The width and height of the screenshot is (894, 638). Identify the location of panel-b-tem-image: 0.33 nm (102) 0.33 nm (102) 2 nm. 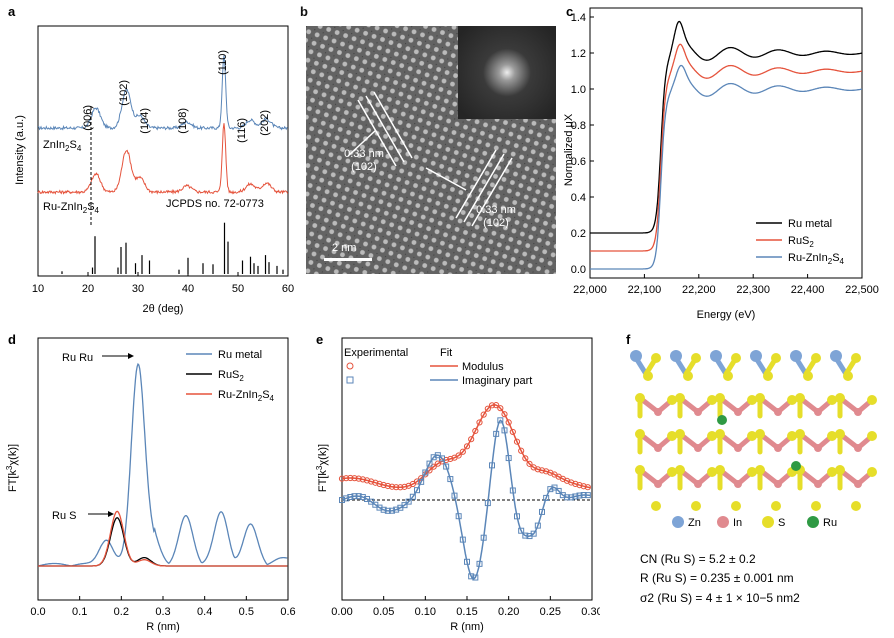
(431, 150).